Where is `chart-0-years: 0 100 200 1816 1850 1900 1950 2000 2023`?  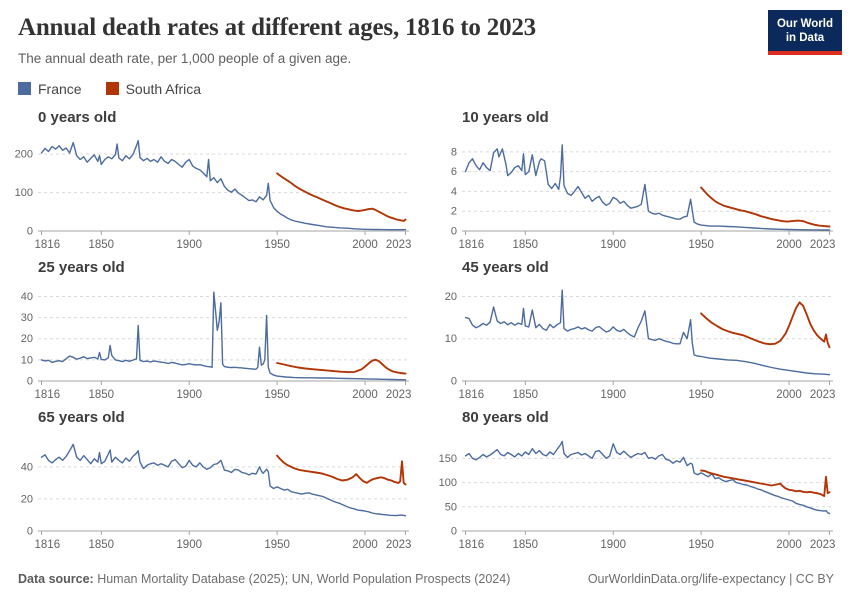
chart-0-years: 0 100 200 1816 1850 1900 1950 2000 2023 is located at coordinates (213, 195).